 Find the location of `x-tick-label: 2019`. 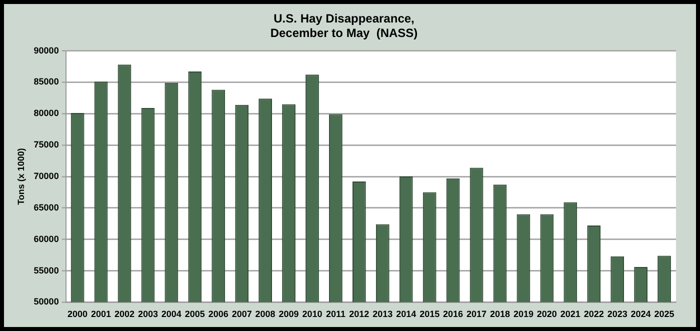

x-tick-label: 2019 is located at coordinates (523, 314).